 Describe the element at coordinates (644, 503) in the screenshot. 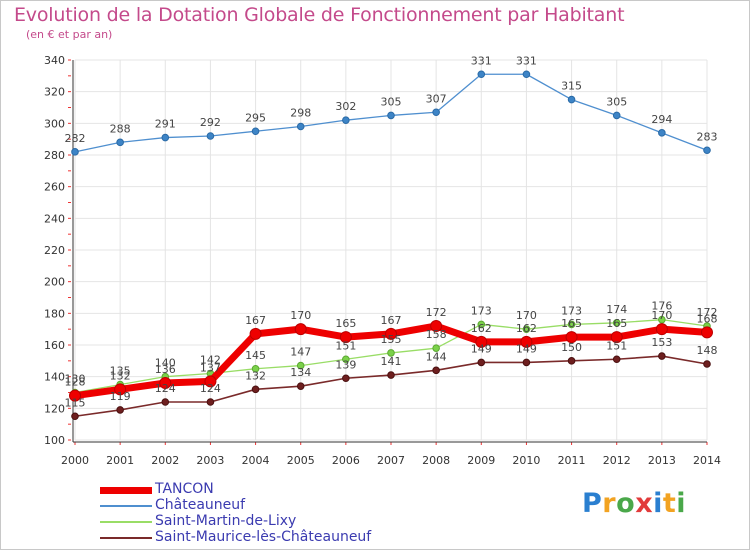

I see `logo-letter: x` at that location.